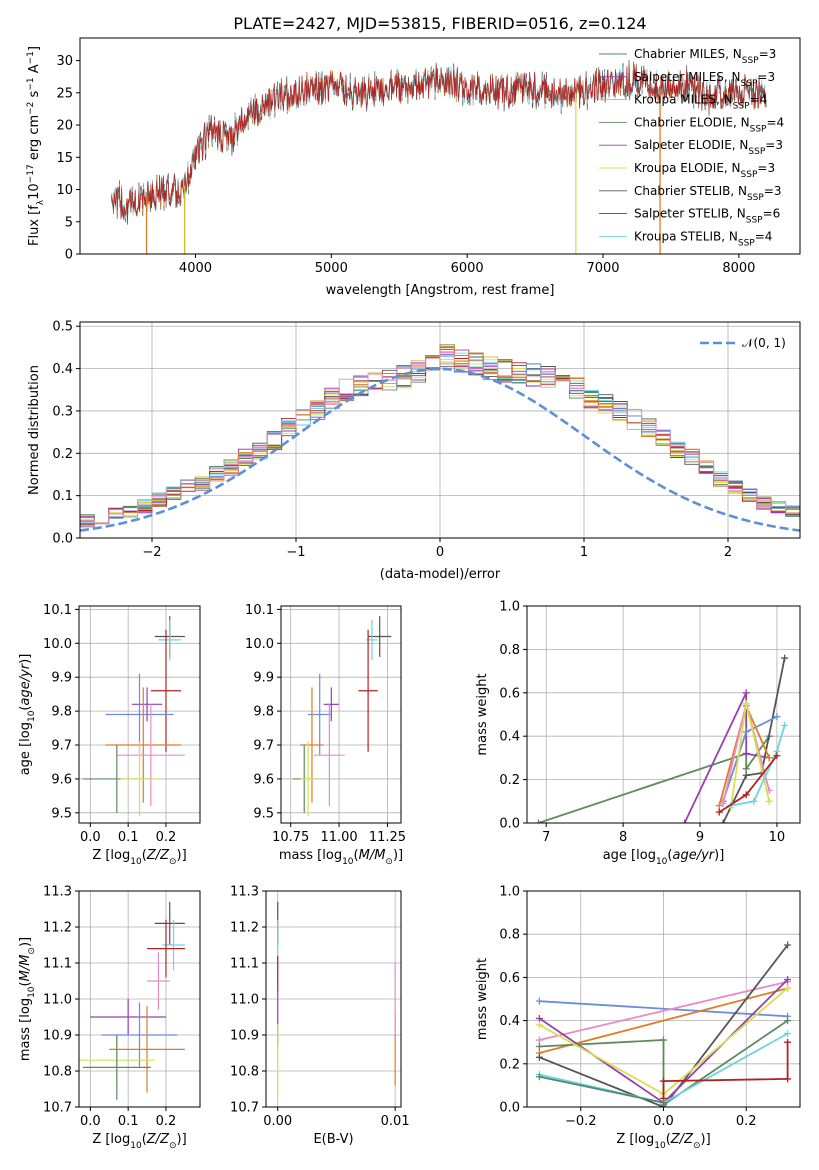 This screenshot has width=819, height=1170. I want to click on normal-reference-curve, so click(440, 449).